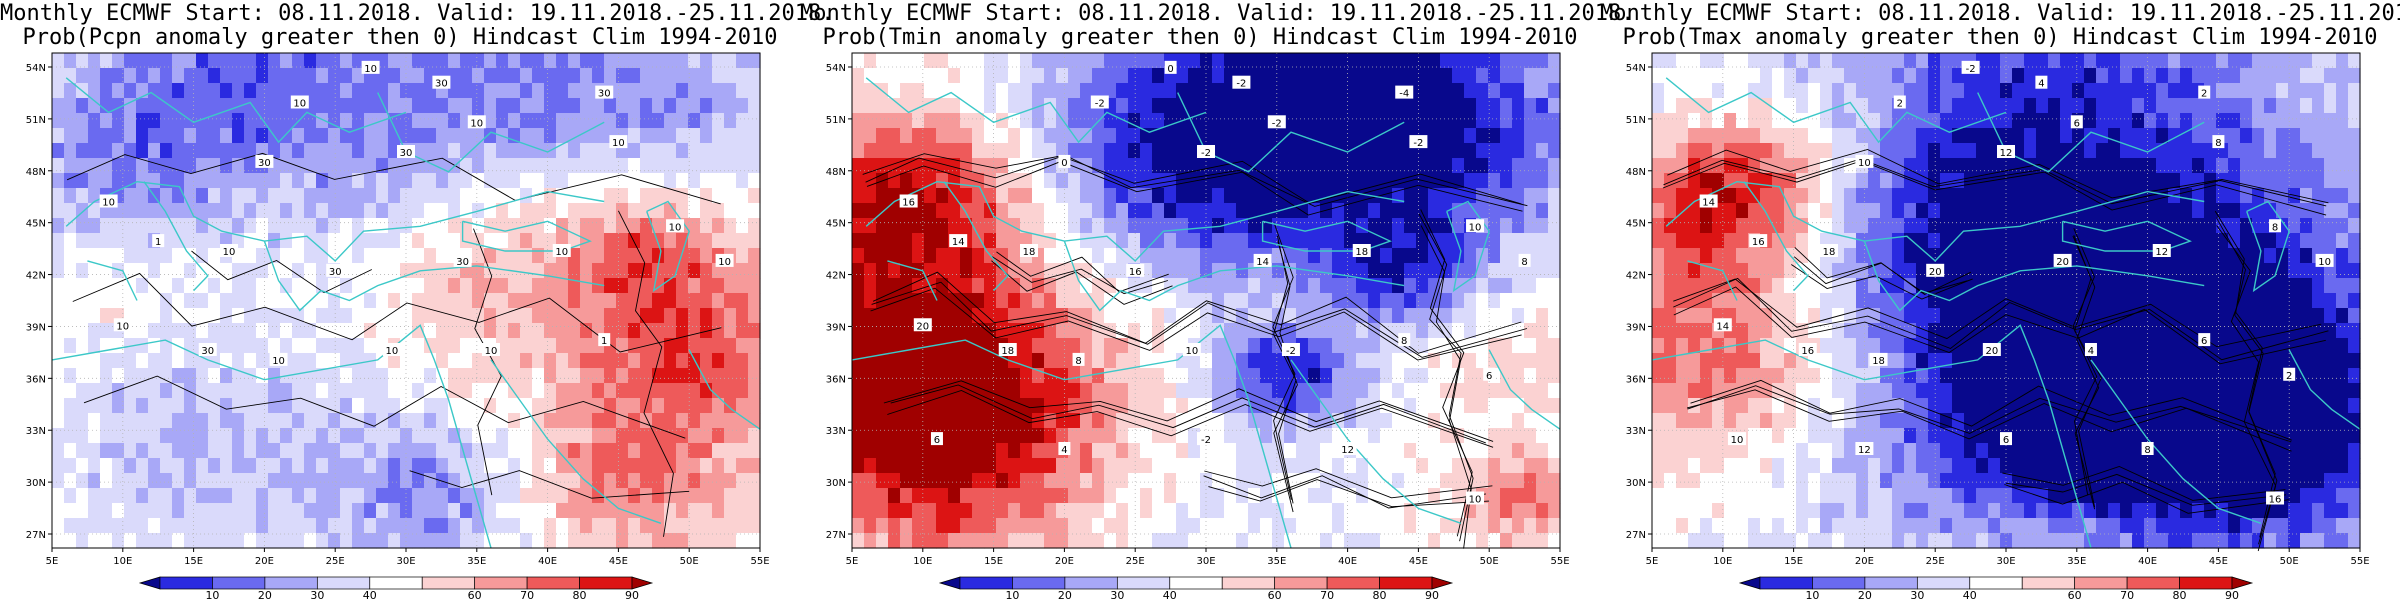  Describe the element at coordinates (986, 583) in the screenshot. I see `colorbar-segment` at that location.